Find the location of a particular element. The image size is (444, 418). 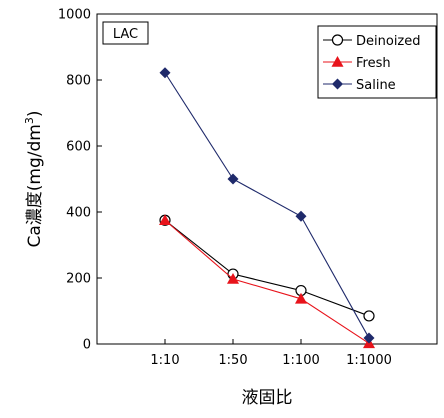

y-axis-title: Ca濃度(mg/dm3) is located at coordinates (34, 179).